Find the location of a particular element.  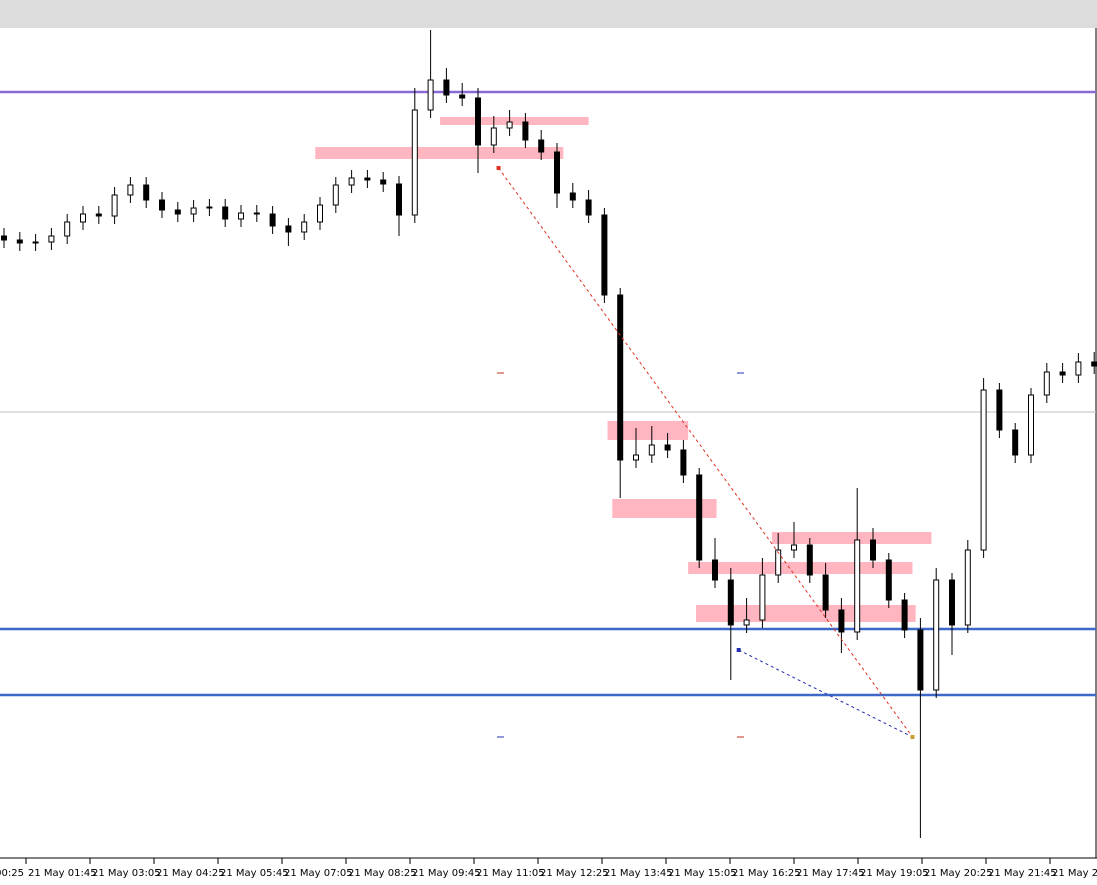

x-tick-label: 21 May 21:45 is located at coordinates (1022, 873).